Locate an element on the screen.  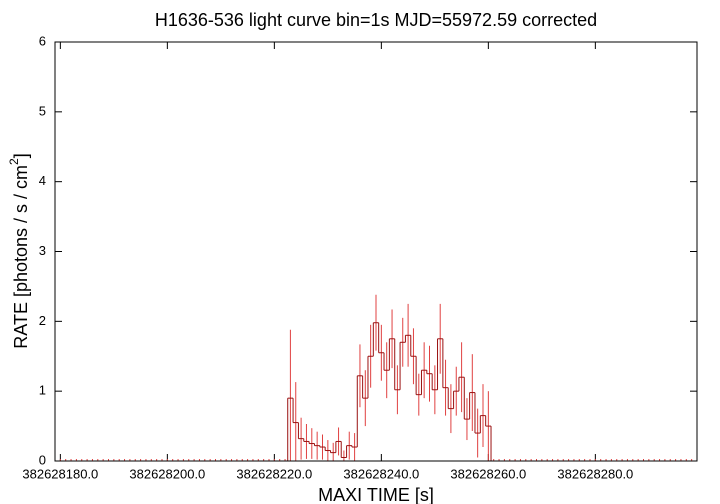
x-tick-label: 382628280.0 is located at coordinates (595, 473).